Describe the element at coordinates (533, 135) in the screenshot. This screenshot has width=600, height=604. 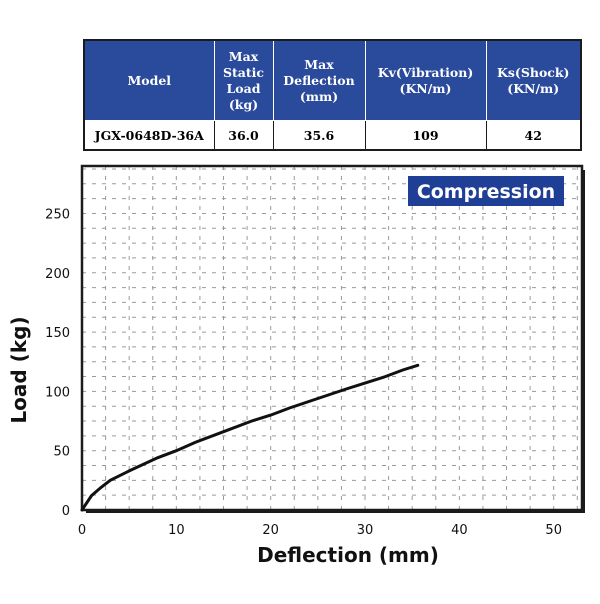
I see `cell-ks-shock: 42` at that location.